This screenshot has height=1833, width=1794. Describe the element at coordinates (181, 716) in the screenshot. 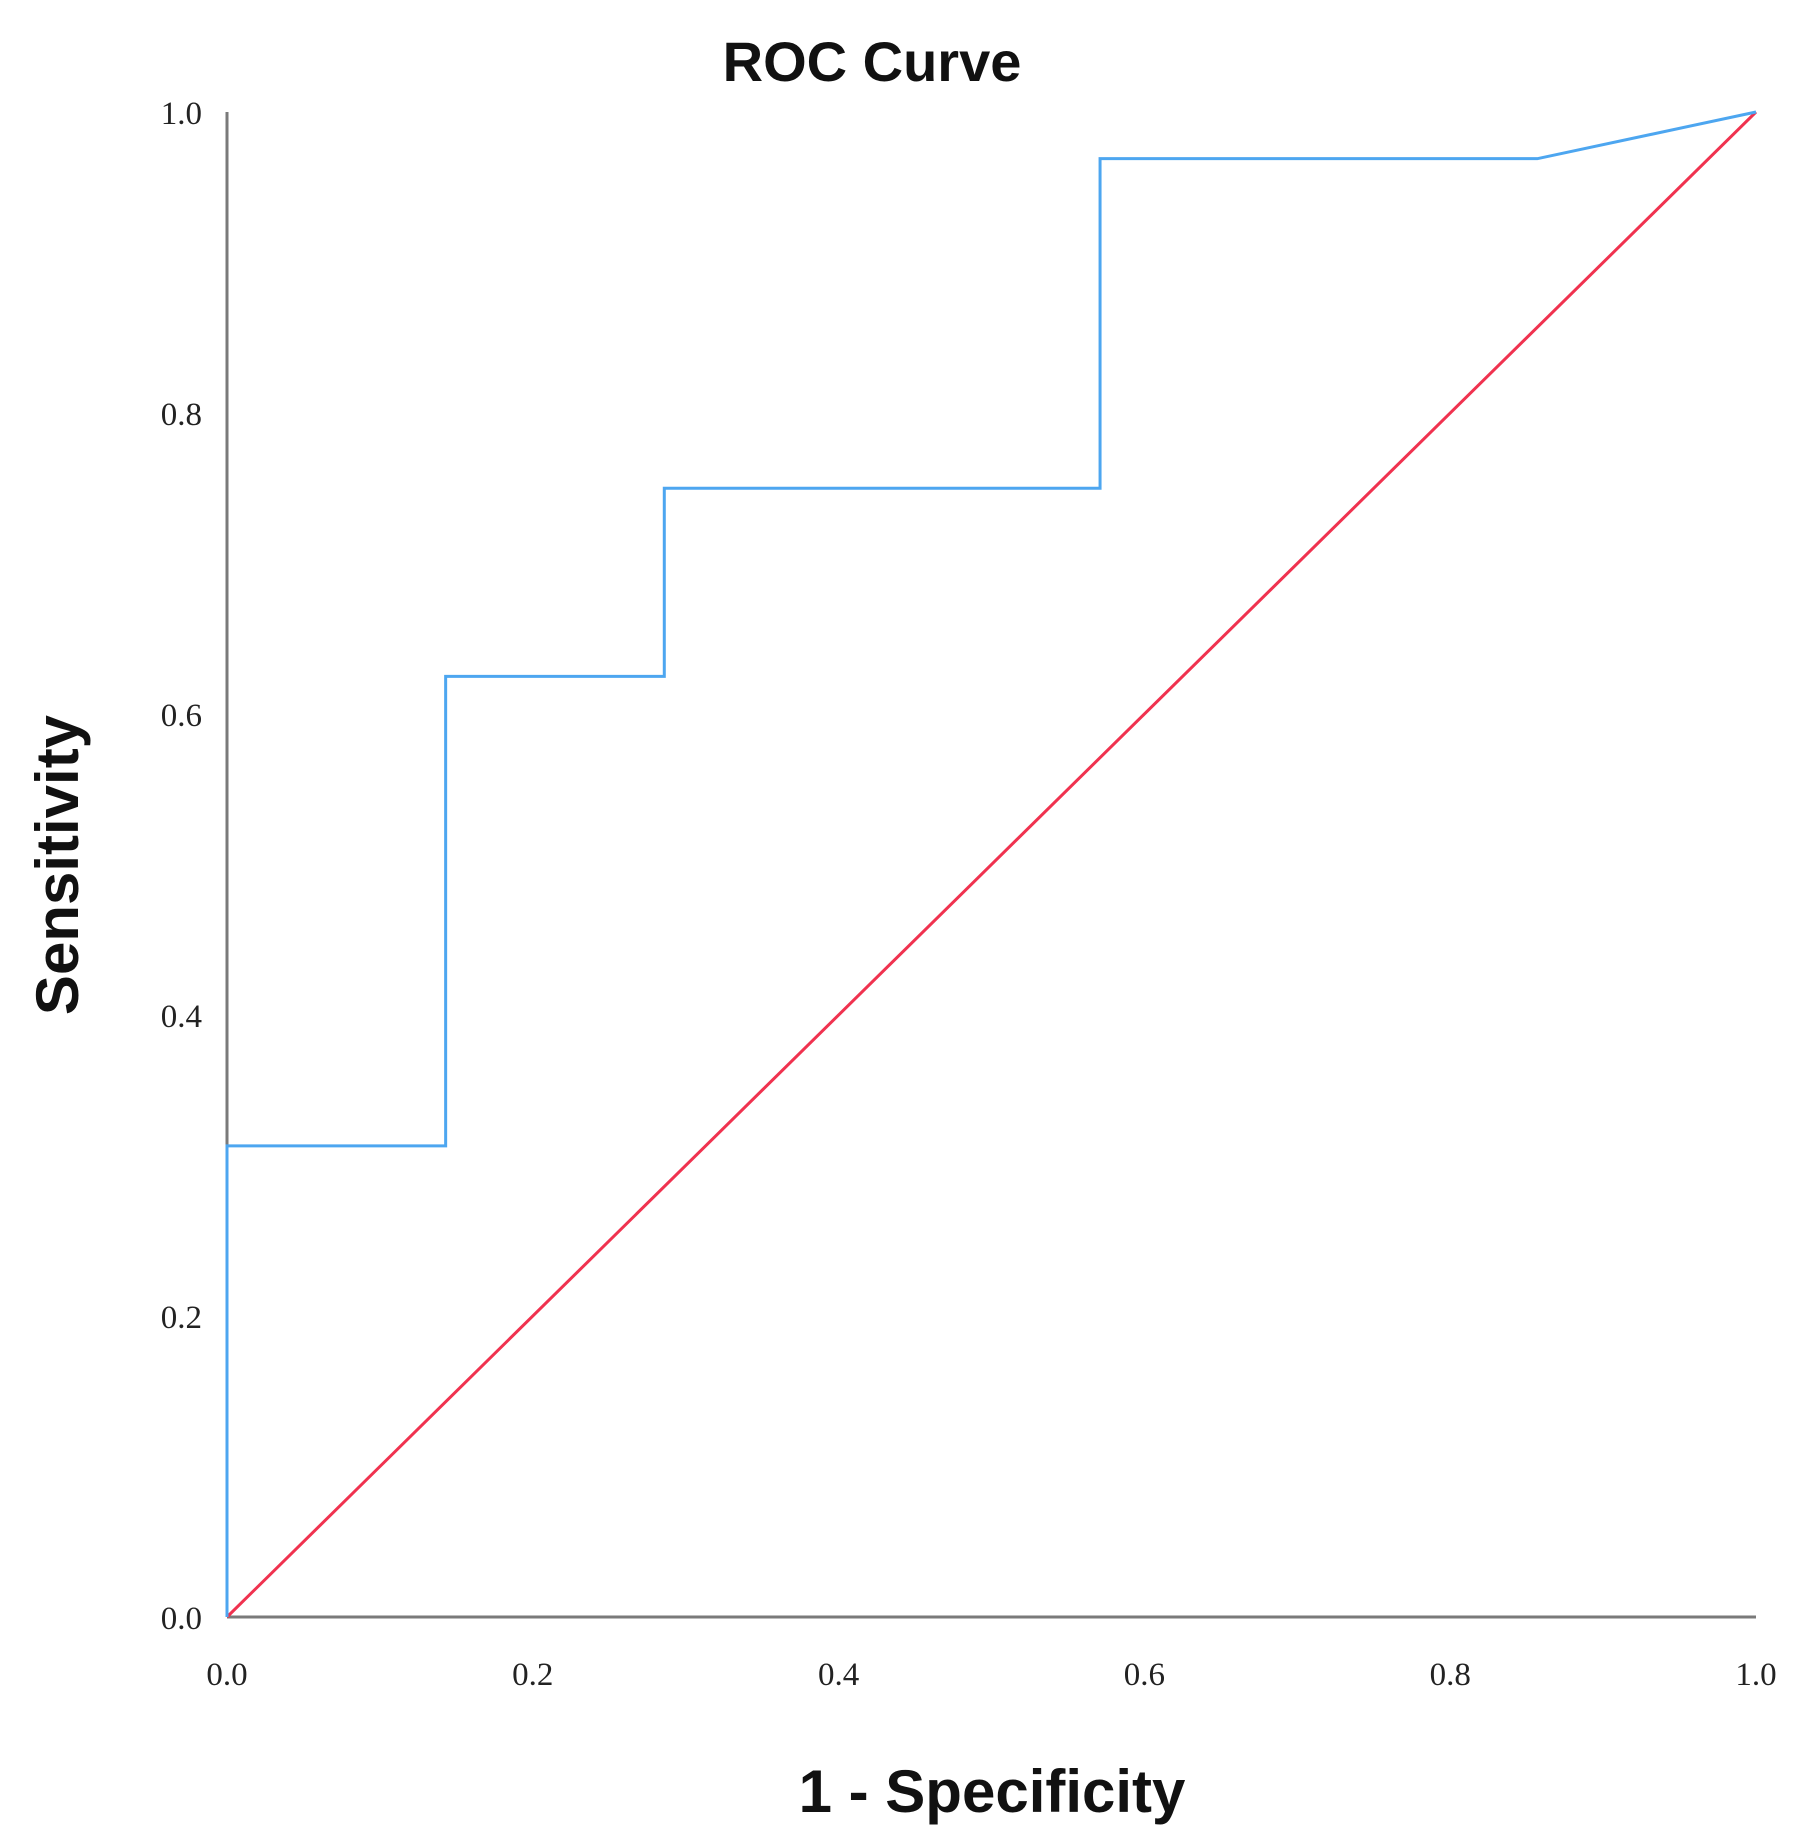

I see `y-tick-label: 0.6` at that location.